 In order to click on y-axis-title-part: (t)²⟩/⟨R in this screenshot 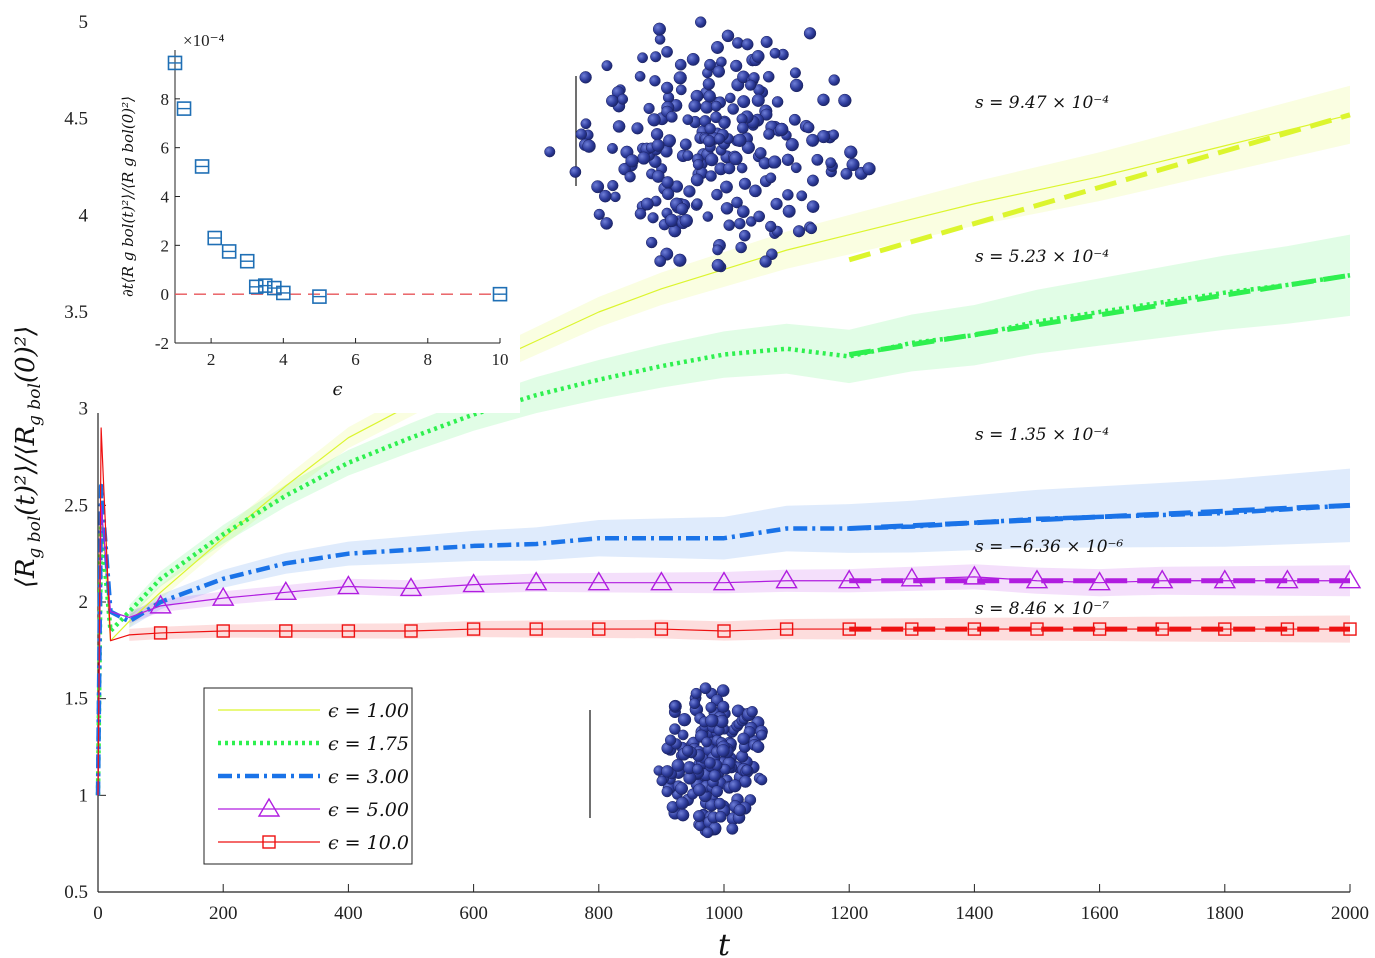, I will do `click(26, 471)`.